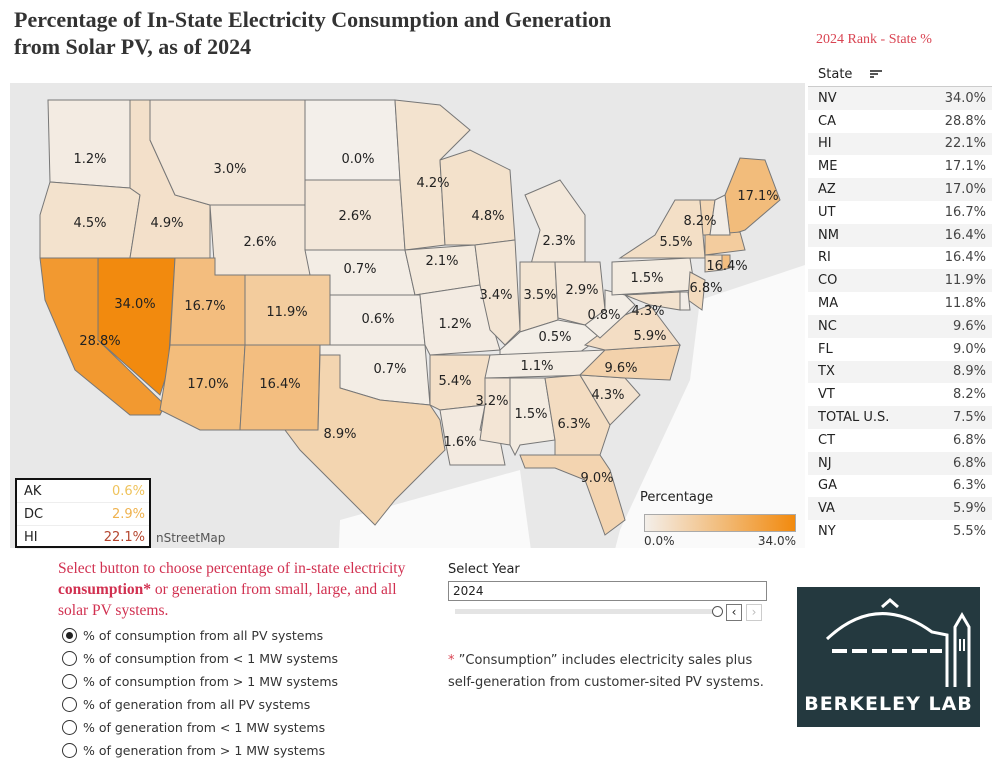  Describe the element at coordinates (128, 491) in the screenshot. I see `inset-value: 0.6%` at that location.